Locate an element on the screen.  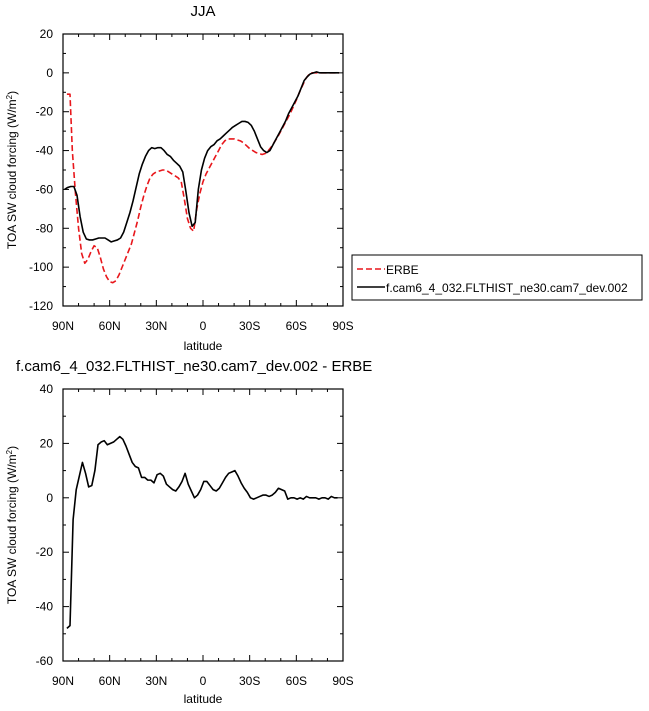
x-axis-label-bottom: latitude is located at coordinates (203, 699).